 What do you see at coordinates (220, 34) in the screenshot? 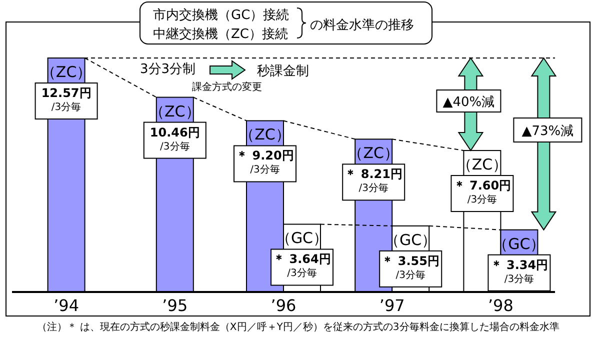
I see `chart-subtitle: 中継交換機（ZC）接続` at bounding box center [220, 34].